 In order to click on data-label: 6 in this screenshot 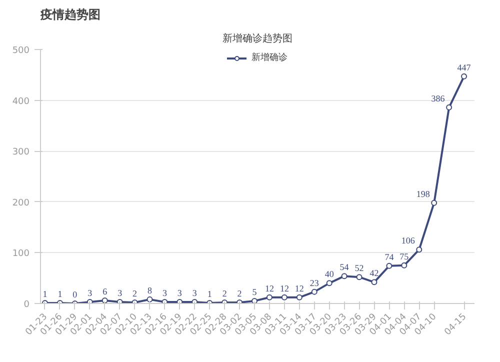, I will do `click(105, 291)`.